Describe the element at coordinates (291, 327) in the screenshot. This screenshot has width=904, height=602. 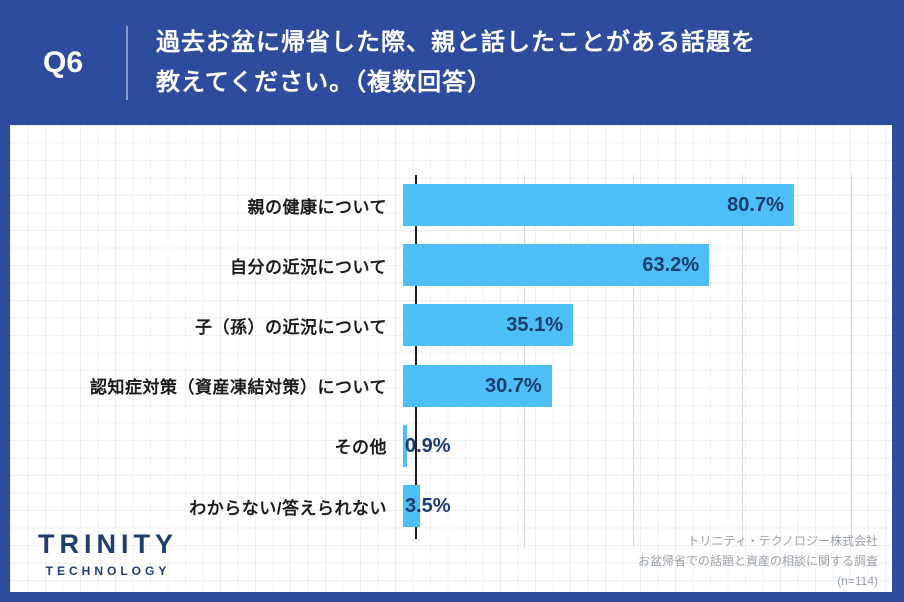
I see `category-label: 子（孫）の近況について` at that location.